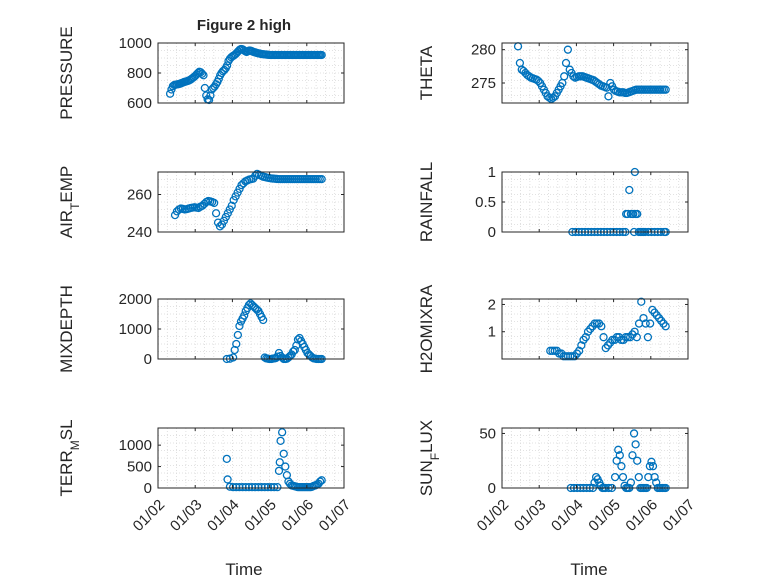 Image resolution: width=778 pixels, height=583 pixels. Describe the element at coordinates (553, 202) in the screenshot. I see `subplot-rainfall: 0 0.5 1 RAINFALL` at that location.